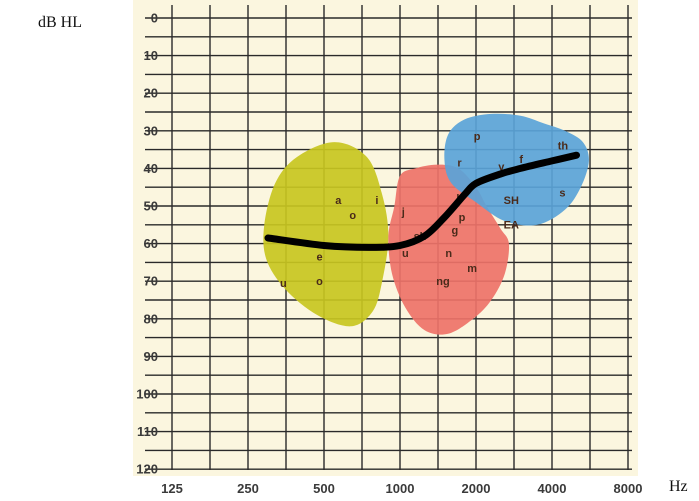 This screenshot has height=501, width=699. Describe the element at coordinates (151, 356) in the screenshot. I see `y-tick-label: 90` at that location.